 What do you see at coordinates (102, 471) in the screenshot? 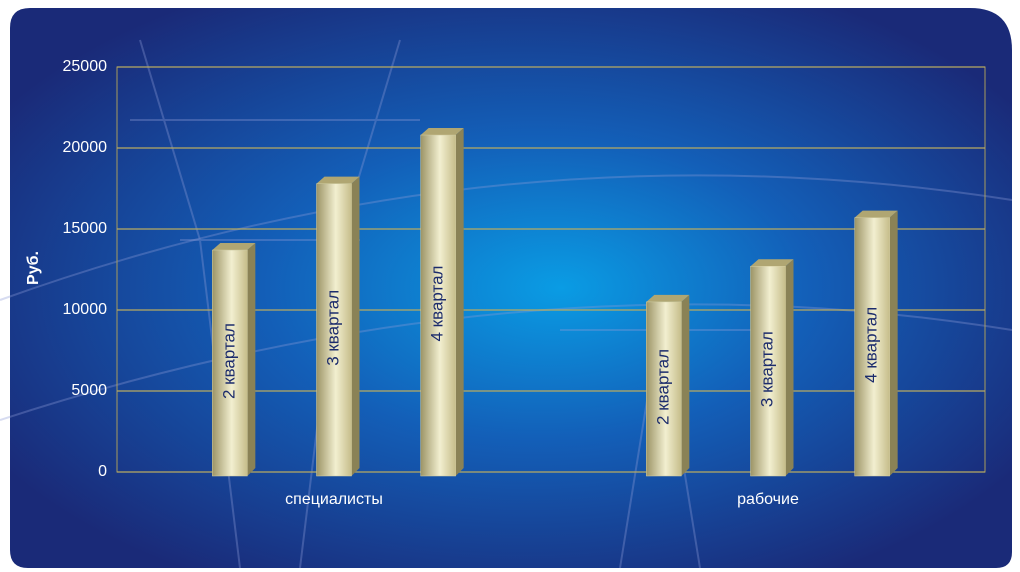
I see `y-tick-label: 0` at bounding box center [102, 471].